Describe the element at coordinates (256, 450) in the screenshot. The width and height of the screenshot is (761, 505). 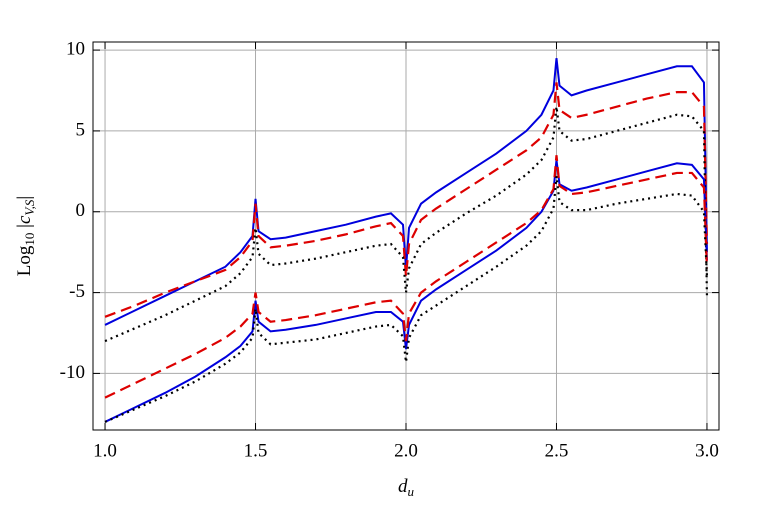
I see `x-tick-label: 1.5` at that location.